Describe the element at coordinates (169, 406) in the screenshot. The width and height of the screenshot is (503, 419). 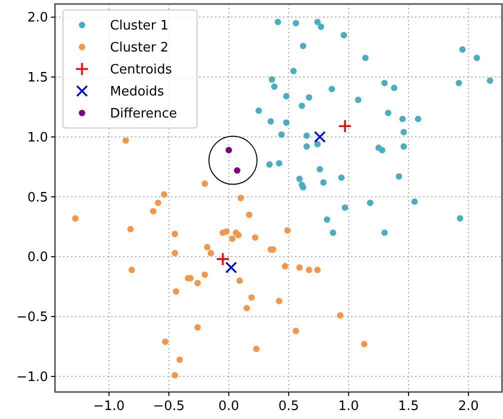
I see `x-tick-label: −0.5` at that location.